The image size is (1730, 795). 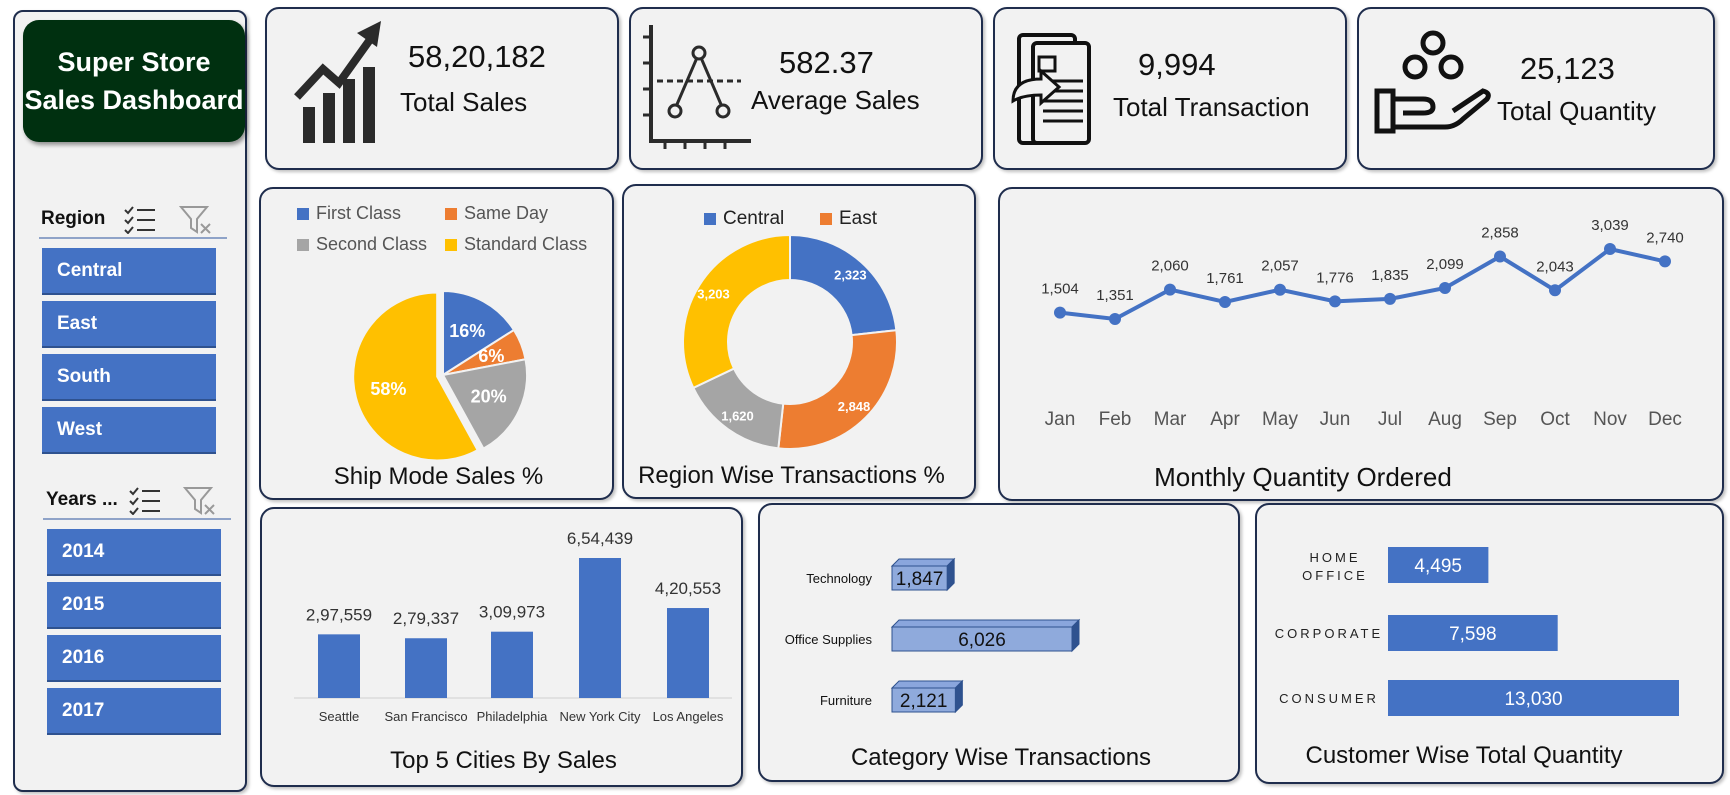 I want to click on customer-data-label: 4,495, so click(x=1438, y=566).